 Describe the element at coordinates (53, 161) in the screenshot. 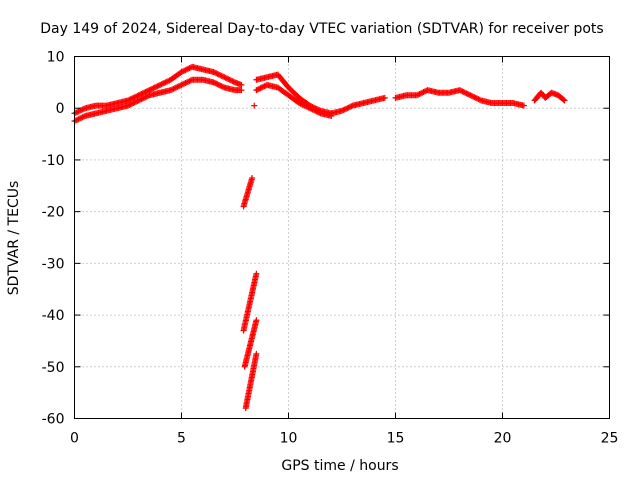

I see `y-tick-label: -10` at that location.